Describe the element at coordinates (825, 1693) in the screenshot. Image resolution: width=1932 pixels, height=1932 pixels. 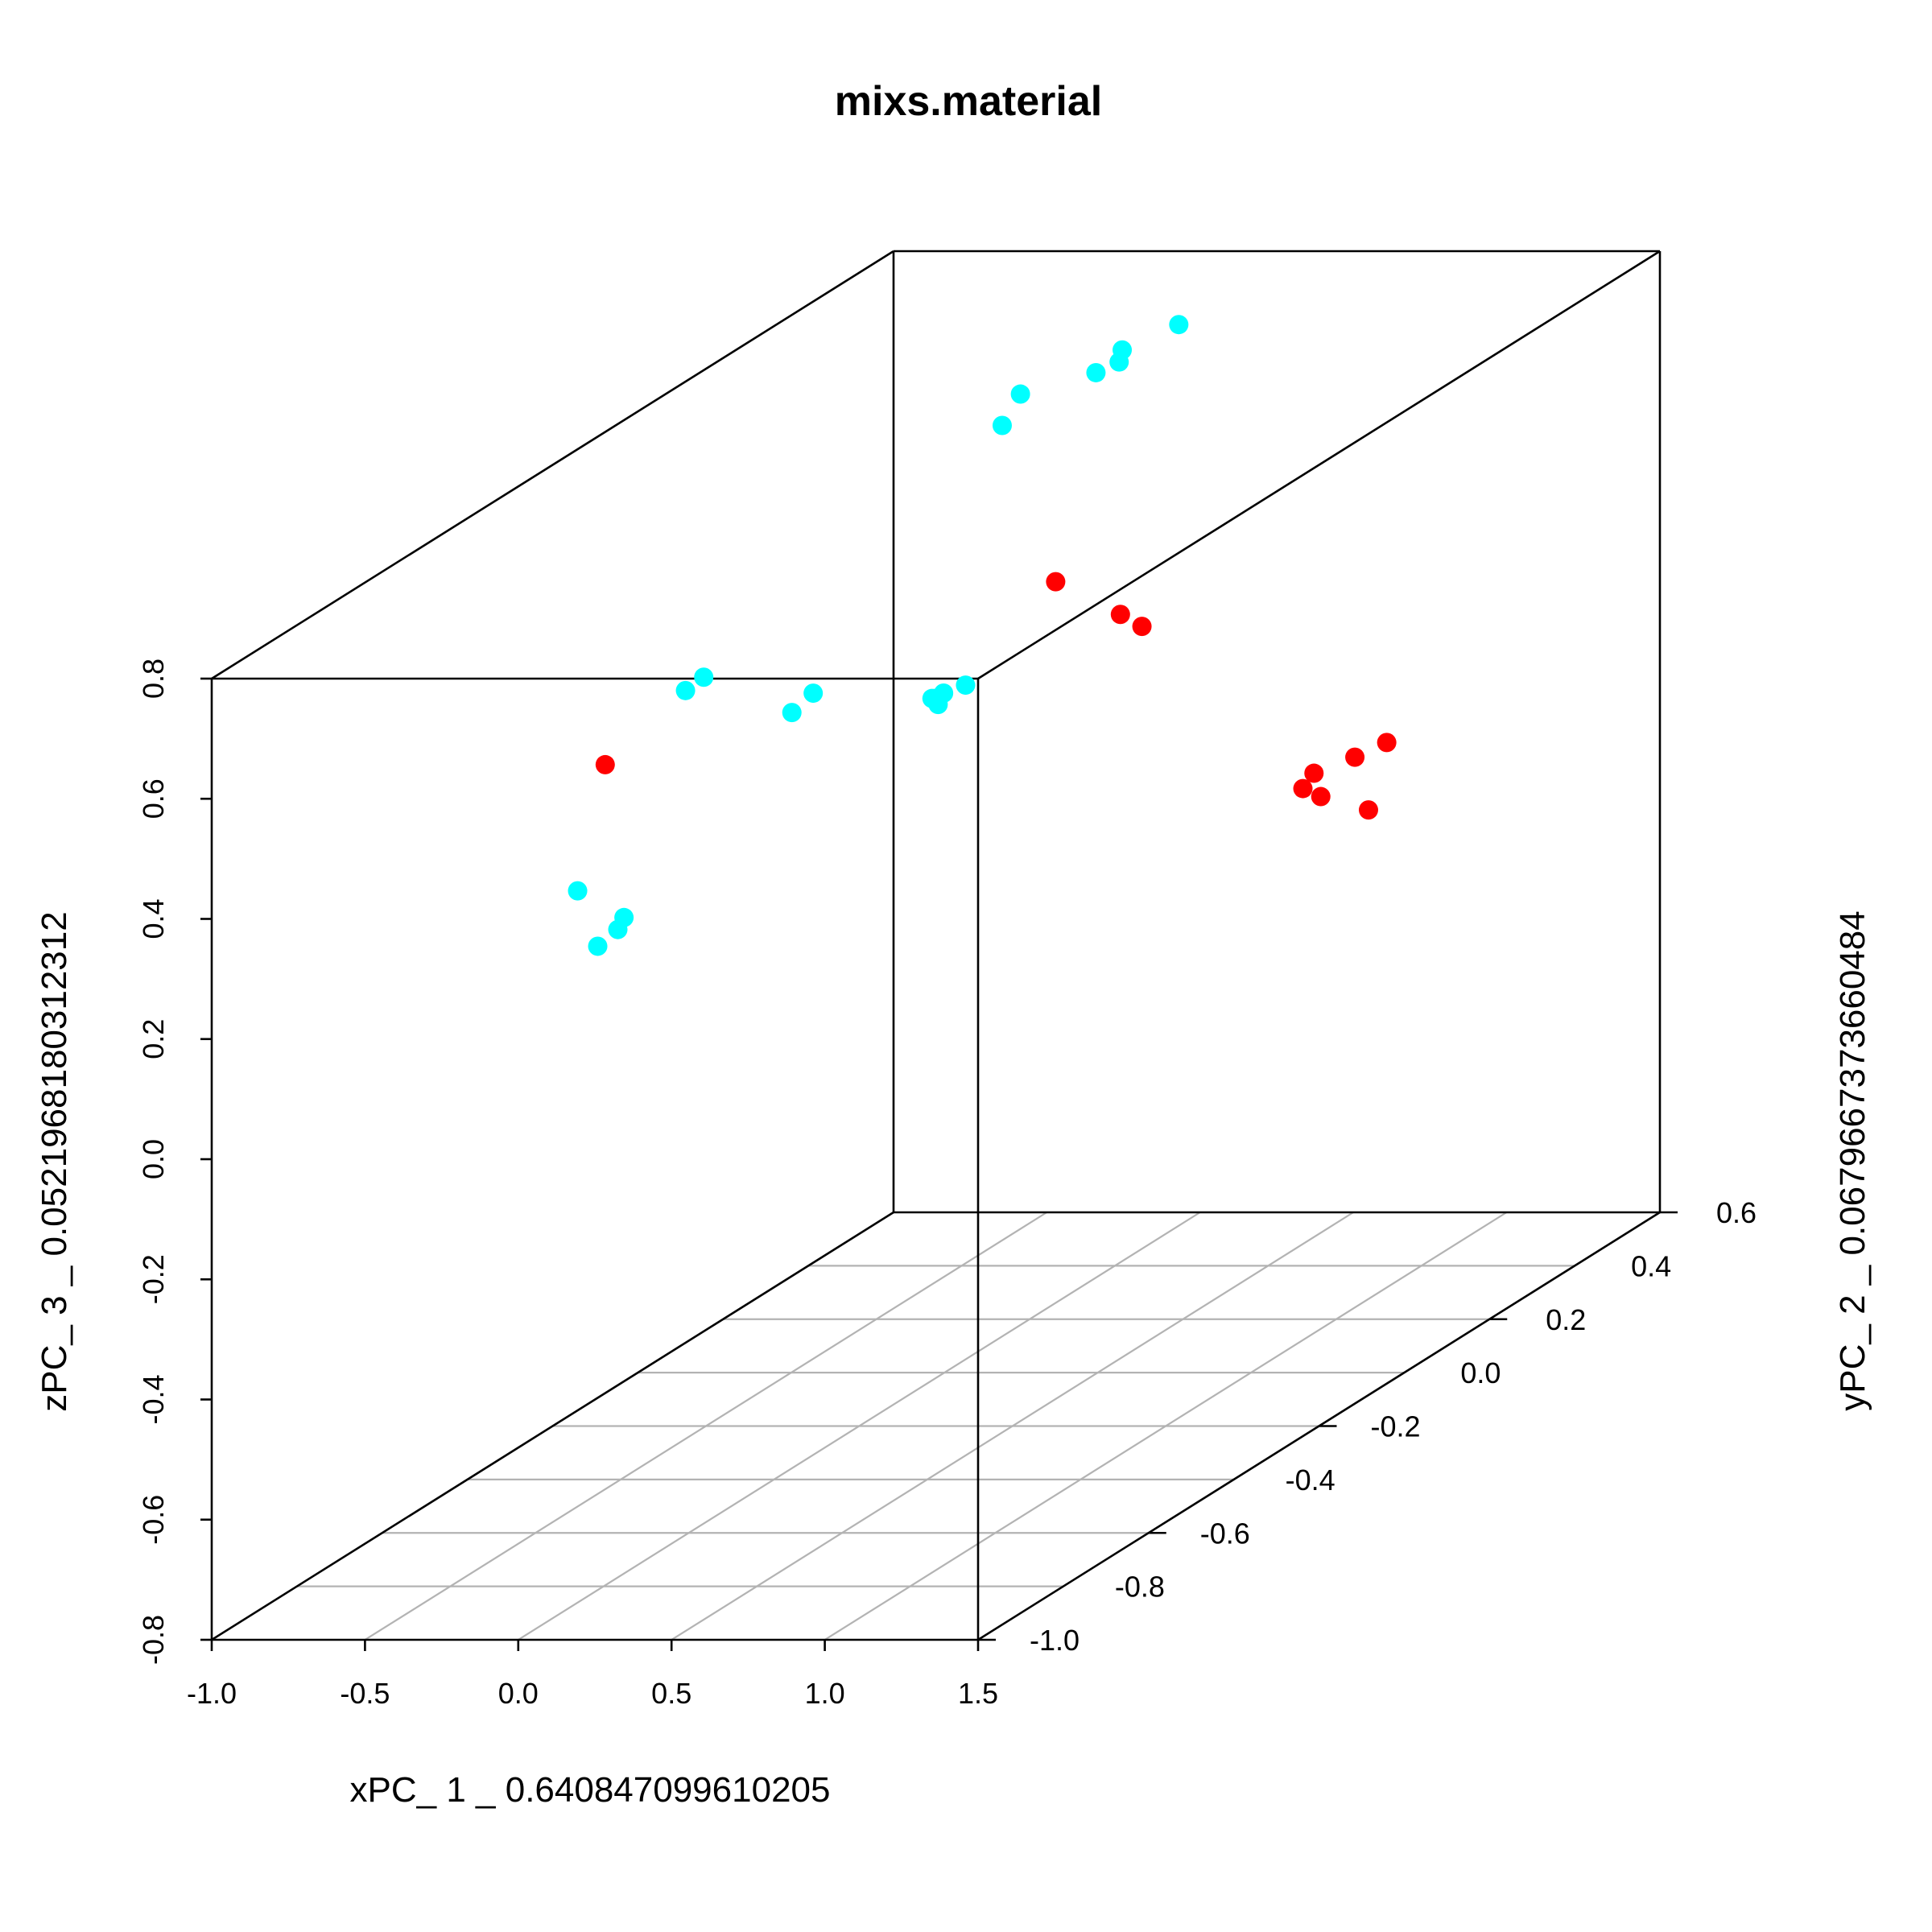
I see `x-tick-label: 1.0` at that location.